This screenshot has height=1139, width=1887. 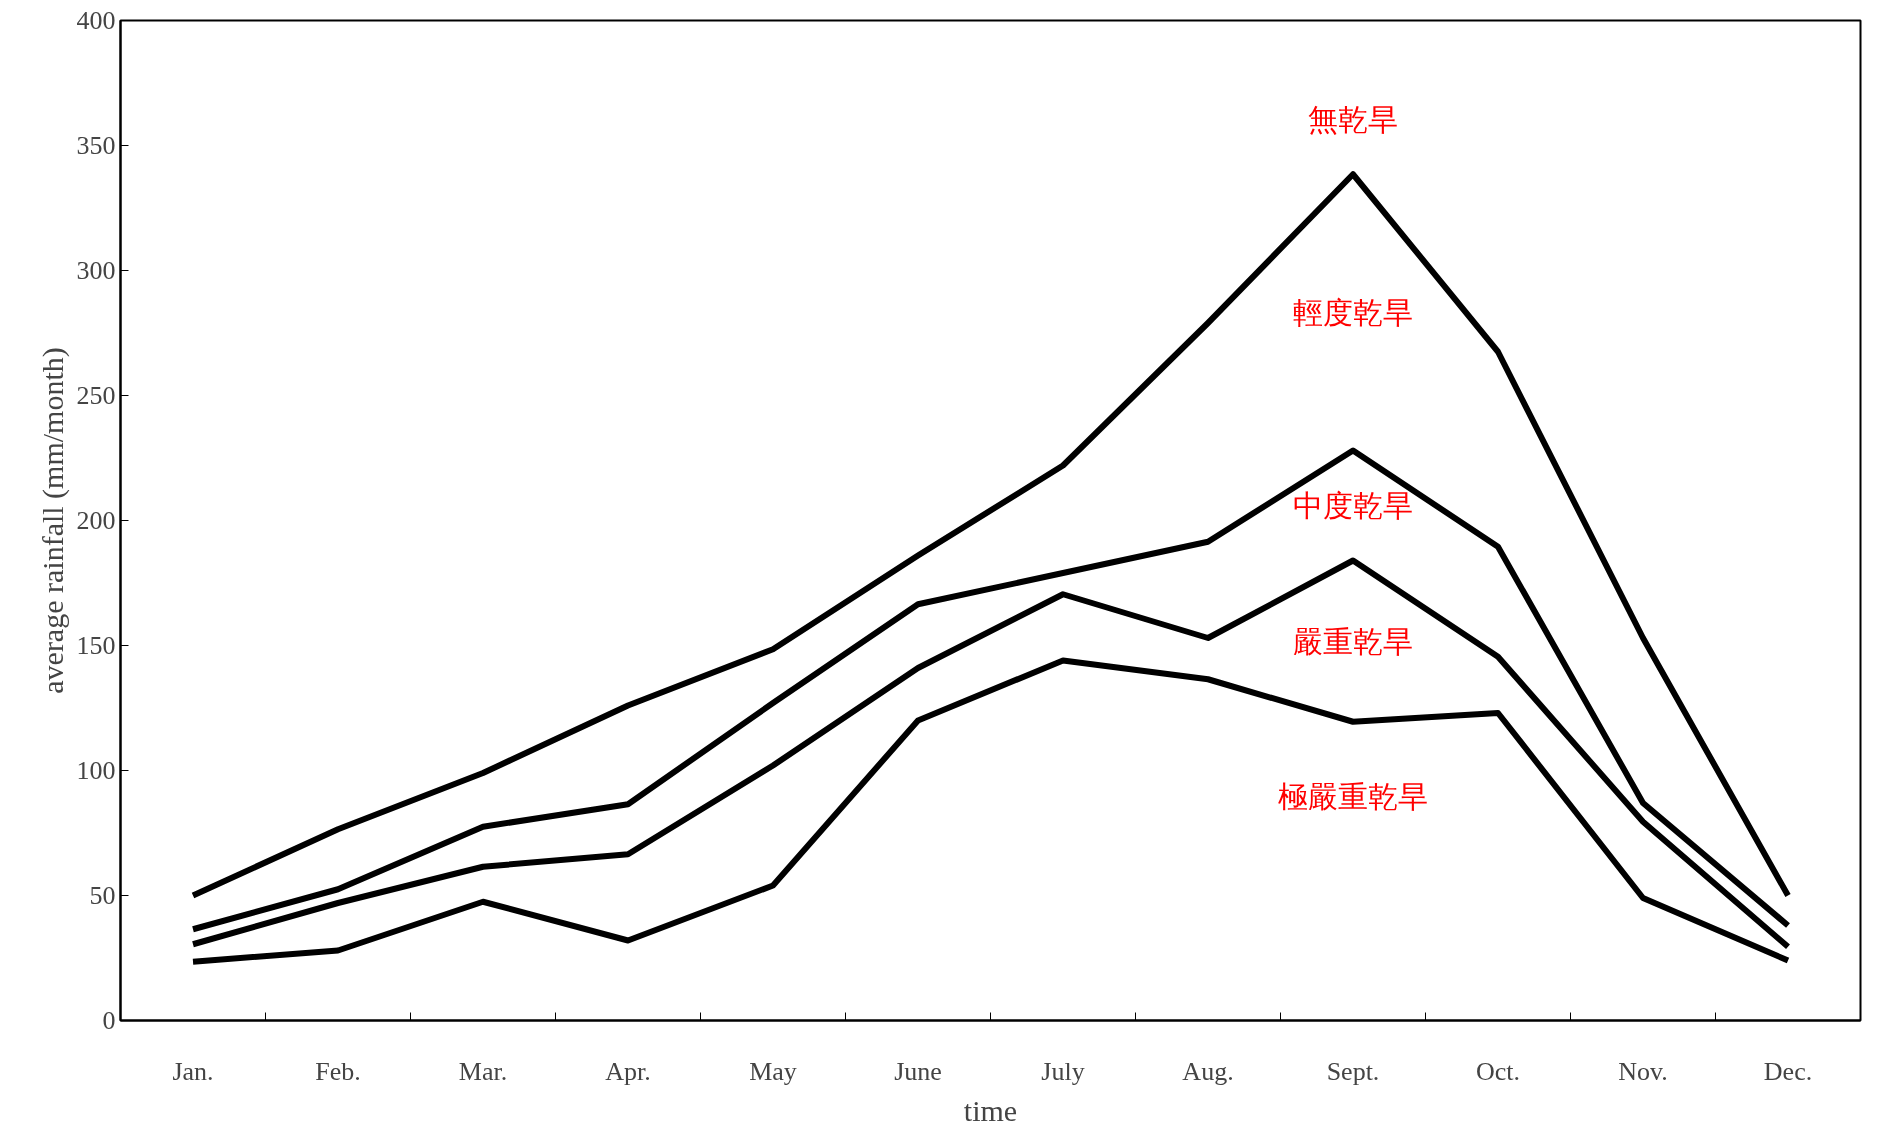 What do you see at coordinates (1353, 312) in the screenshot?
I see `annotation: 輕度乾旱` at bounding box center [1353, 312].